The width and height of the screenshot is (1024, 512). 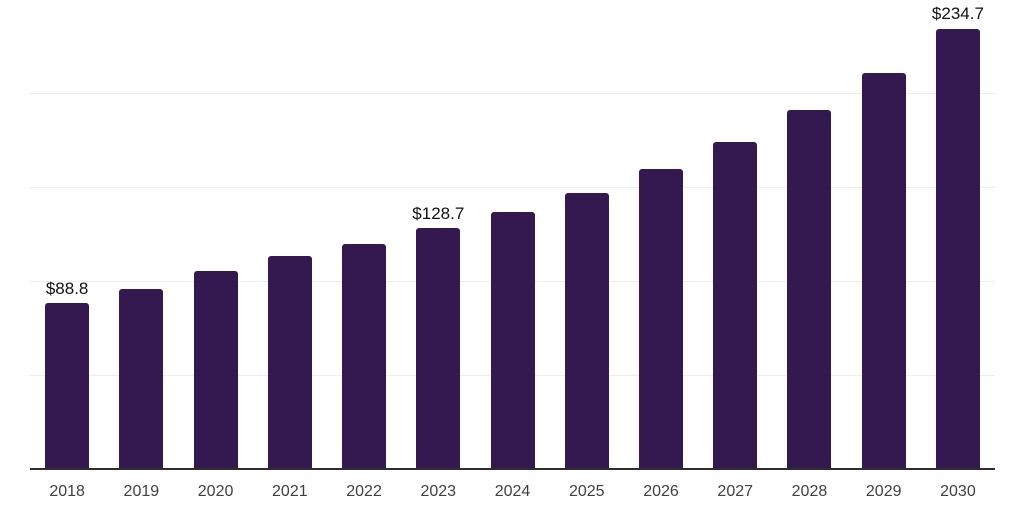 I want to click on bar-2030, so click(x=957, y=249).